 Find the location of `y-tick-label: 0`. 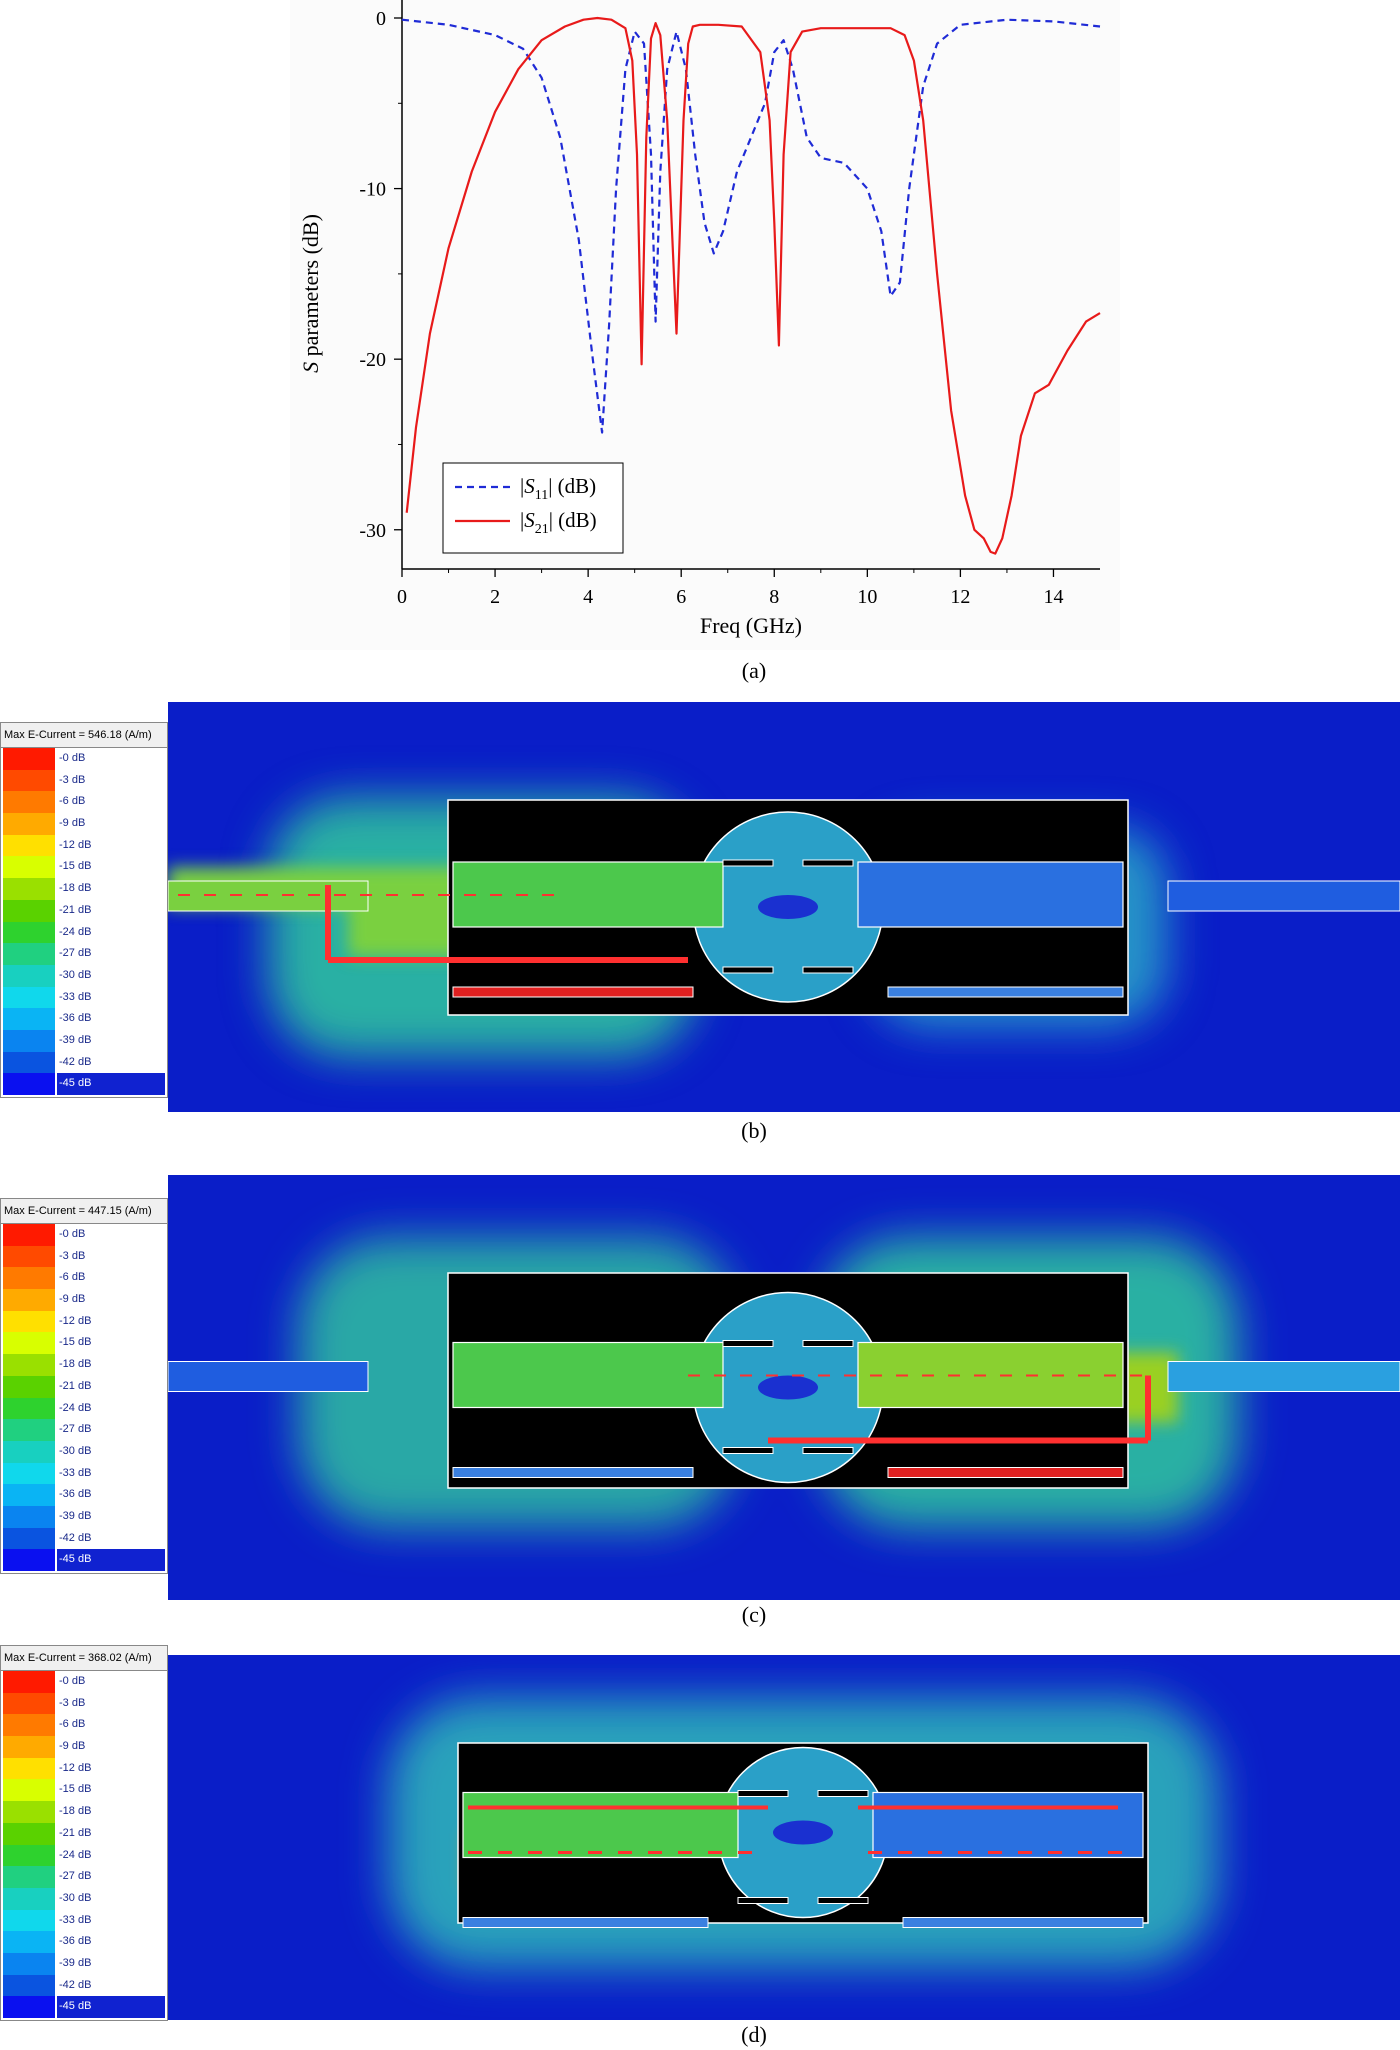

y-tick-label: 0 is located at coordinates (381, 19).